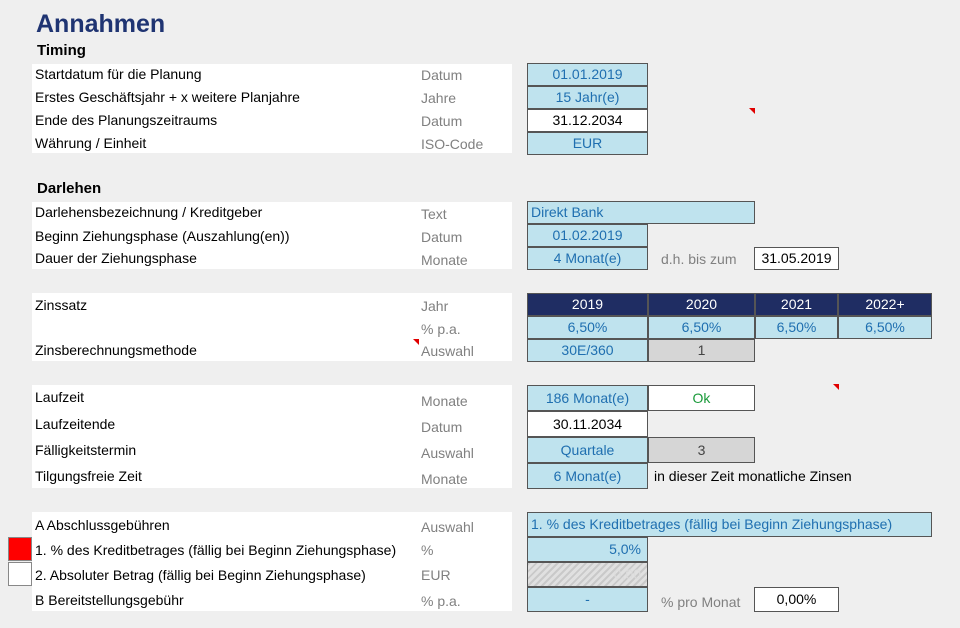 Image resolution: width=960 pixels, height=628 pixels. What do you see at coordinates (149, 212) in the screenshot?
I see `row-label-kreditgeber: Darlehensbezeichnung / Kreditgeber` at bounding box center [149, 212].